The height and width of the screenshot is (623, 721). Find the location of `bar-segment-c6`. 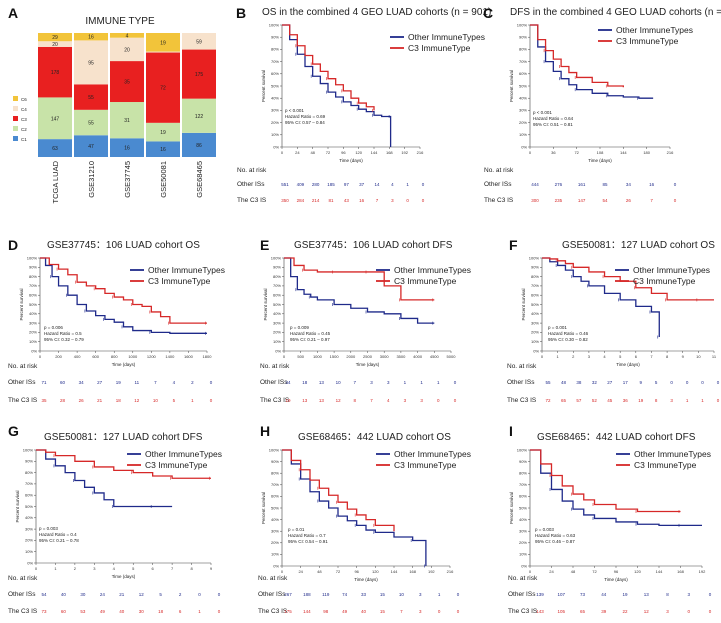

bar-segment-c6 is located at coordinates (55, 37).